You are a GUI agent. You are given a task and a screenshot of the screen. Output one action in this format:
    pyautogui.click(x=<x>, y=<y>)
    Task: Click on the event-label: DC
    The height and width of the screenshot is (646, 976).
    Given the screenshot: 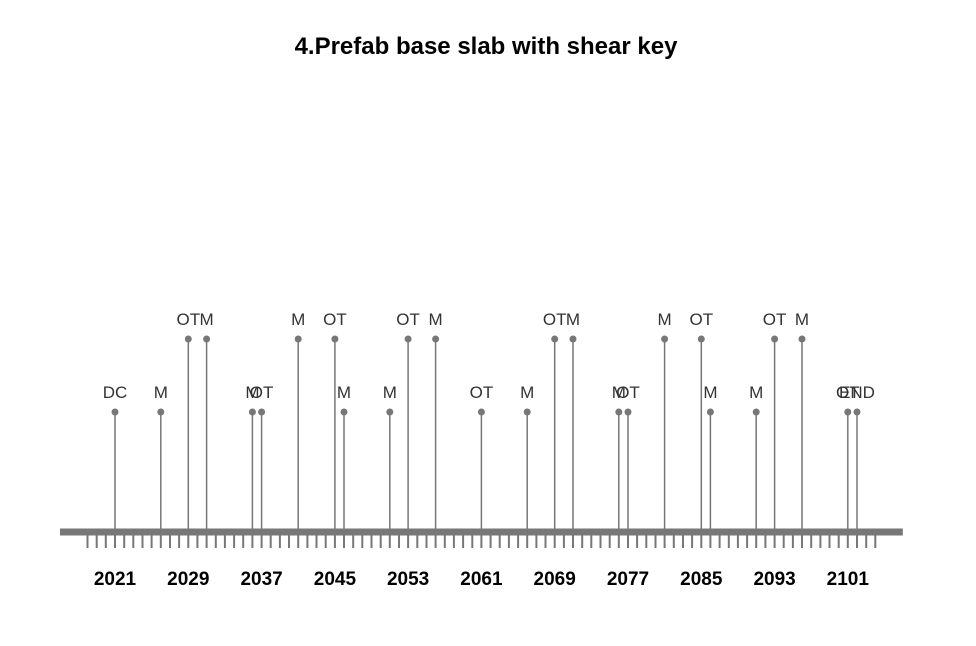 What is the action you would take?
    pyautogui.click(x=115, y=392)
    